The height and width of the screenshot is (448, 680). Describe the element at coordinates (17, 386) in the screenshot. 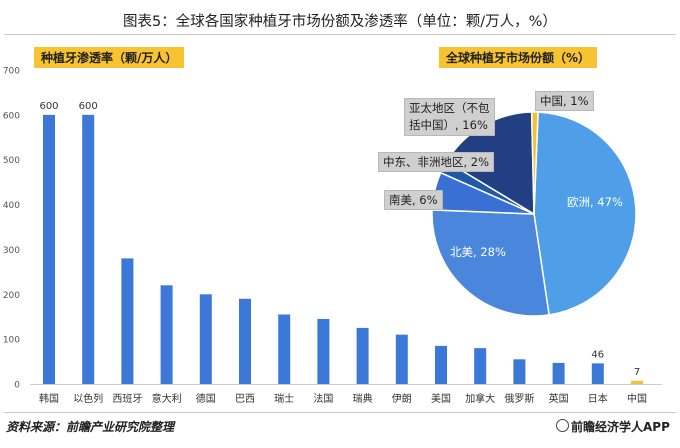

I see `y-tick-label: 0` at that location.